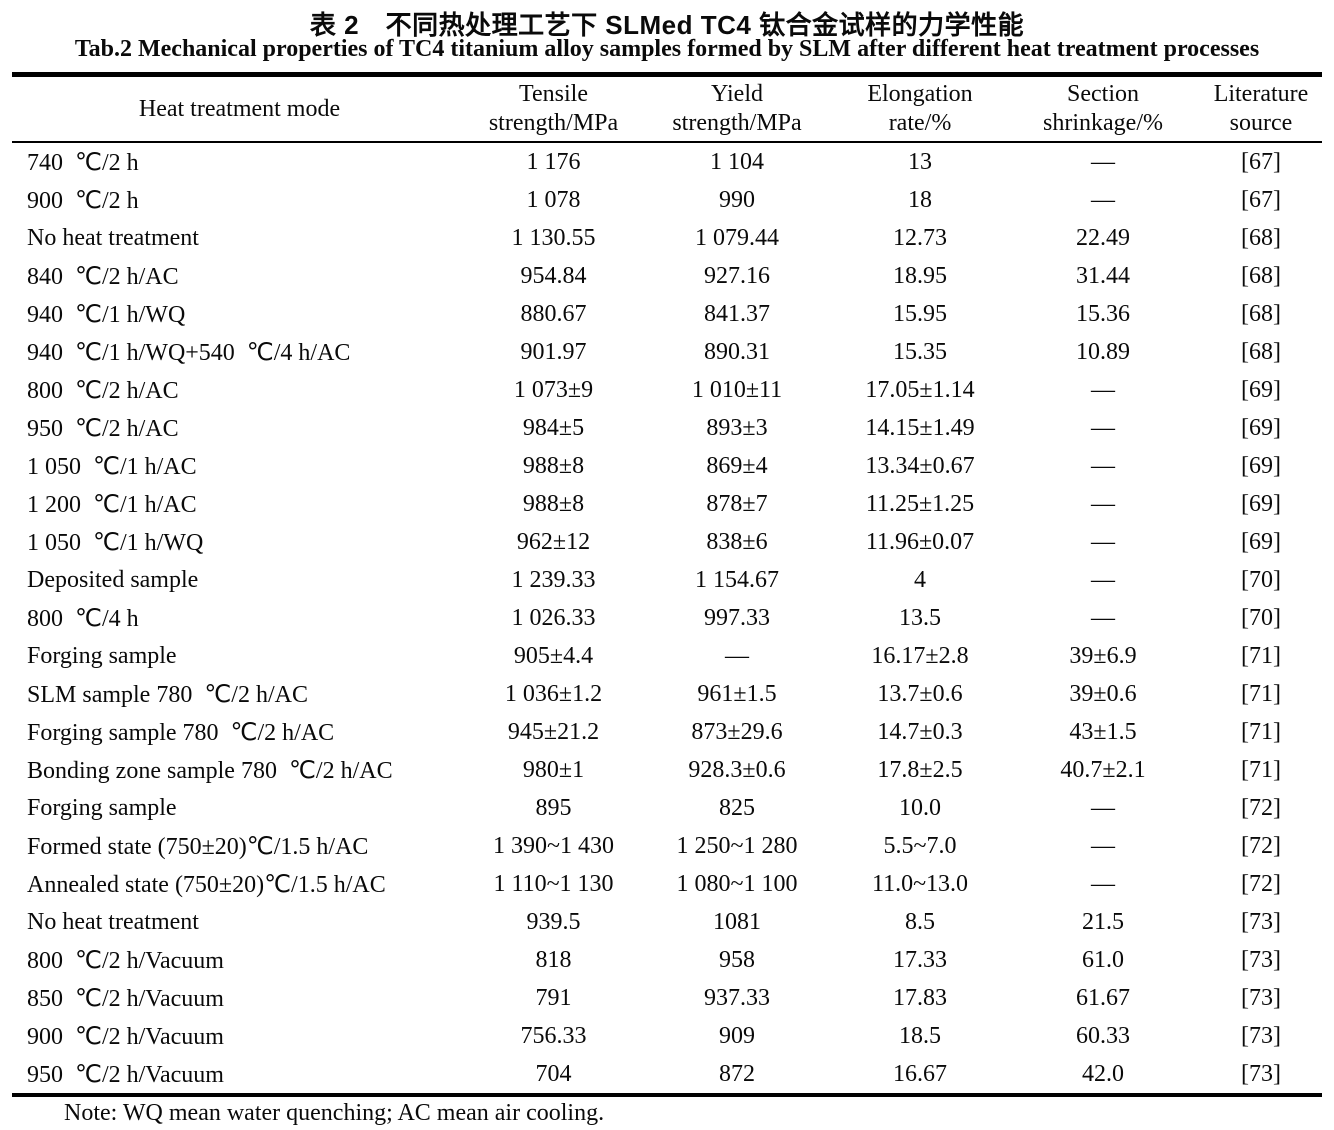  I want to click on cell-yield-strength: 838±6, so click(737, 541).